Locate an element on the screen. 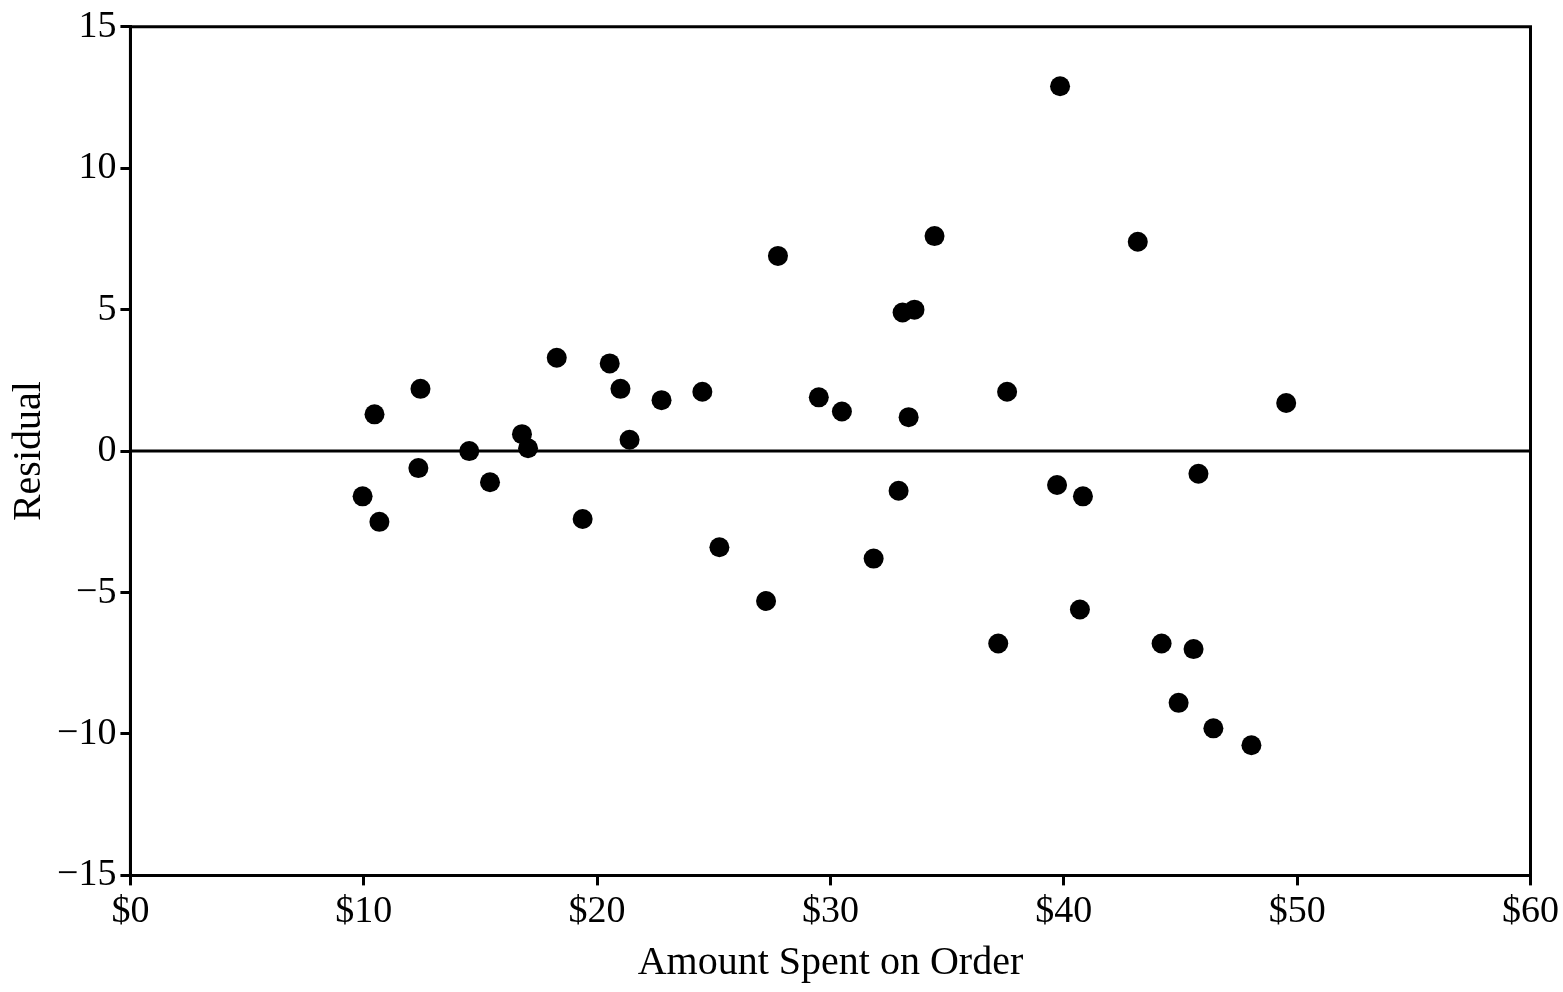 Image resolution: width=1563 pixels, height=992 pixels. y-tick-label: 0 is located at coordinates (107, 448).